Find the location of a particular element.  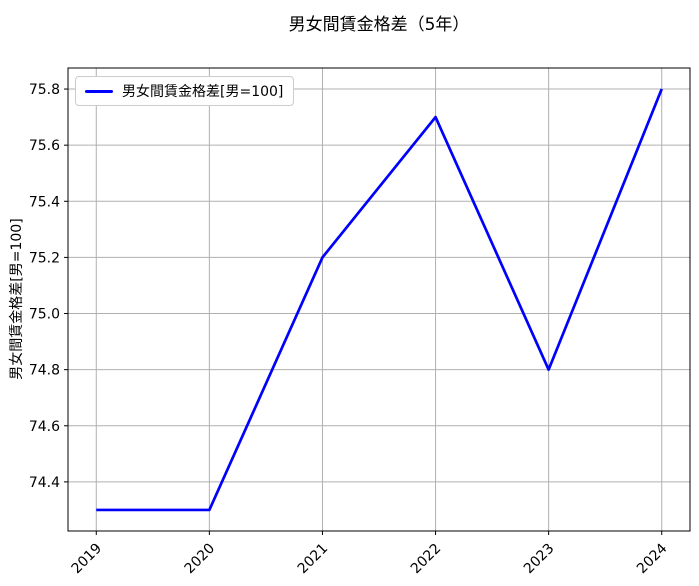

y-tick-label: 75.0 is located at coordinates (44, 315).